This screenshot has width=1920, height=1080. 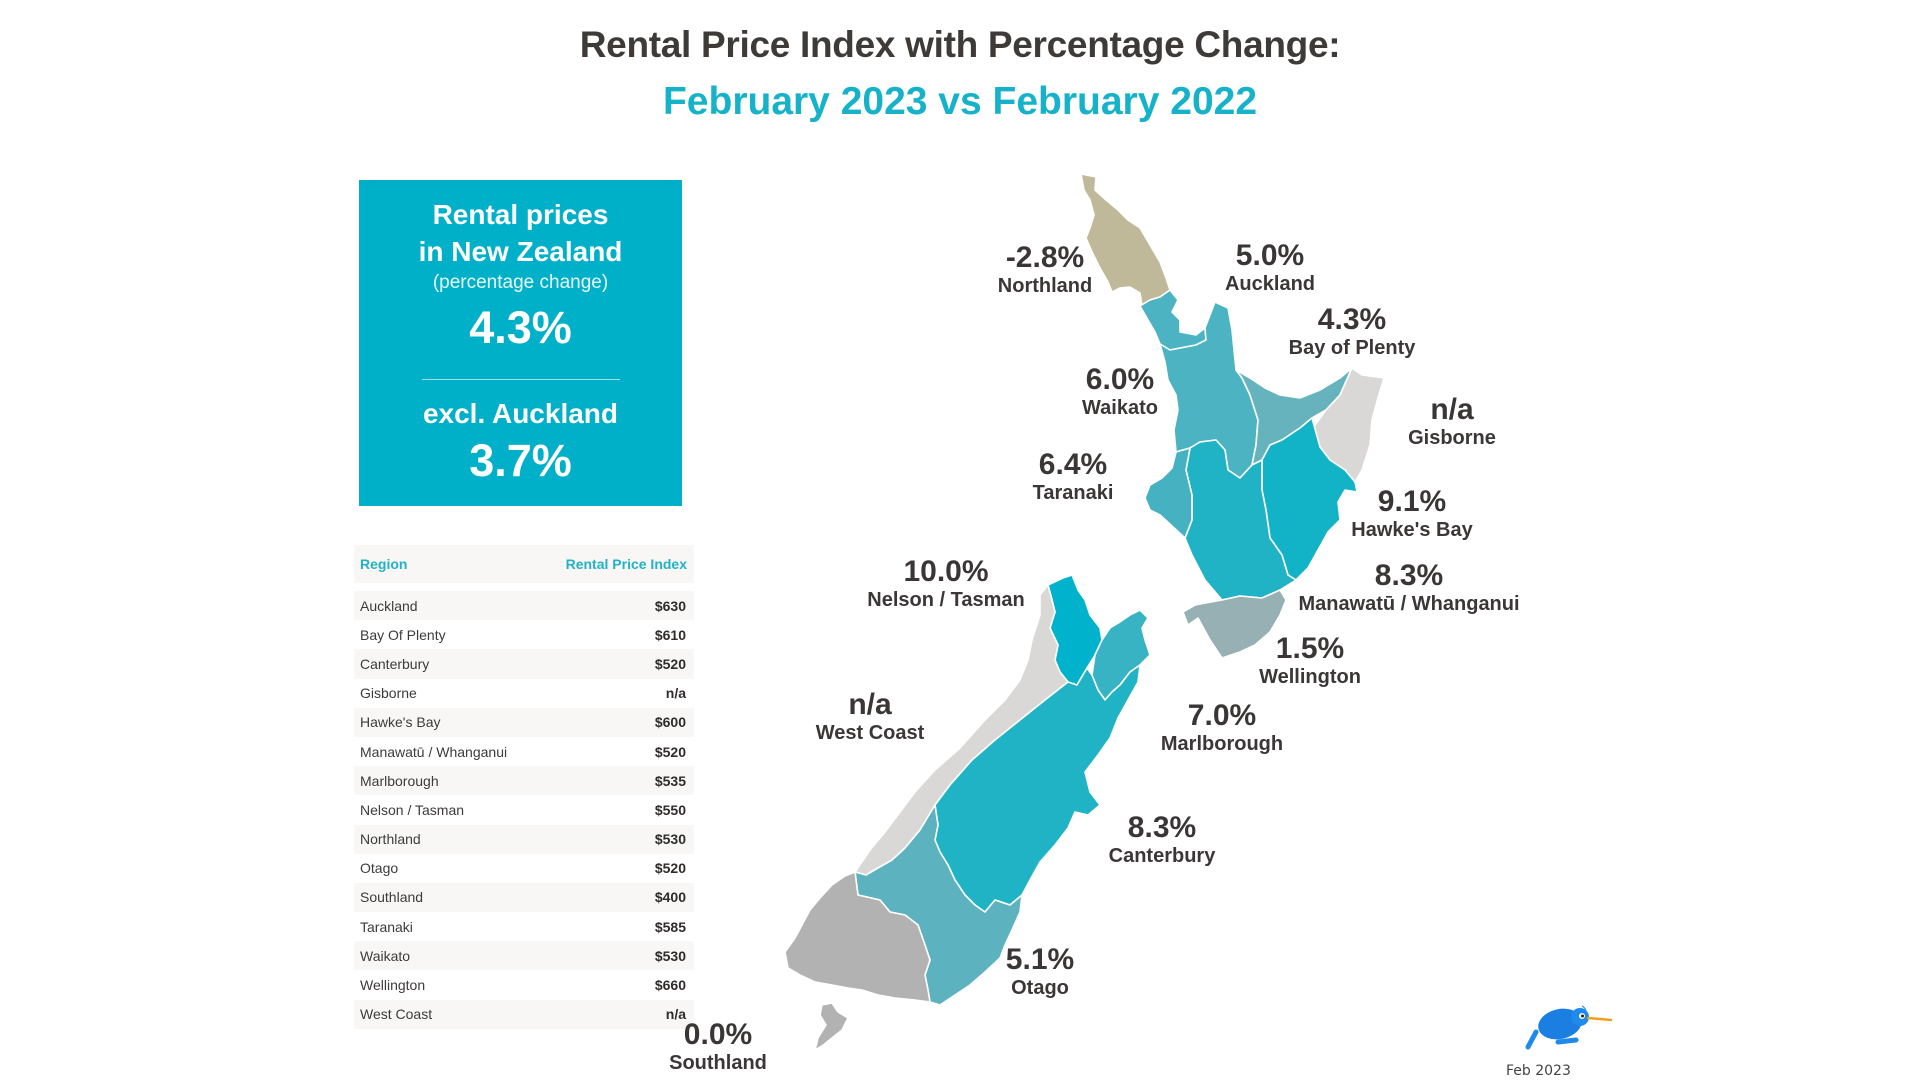 What do you see at coordinates (670, 926) in the screenshot?
I see `cell-value: $585` at bounding box center [670, 926].